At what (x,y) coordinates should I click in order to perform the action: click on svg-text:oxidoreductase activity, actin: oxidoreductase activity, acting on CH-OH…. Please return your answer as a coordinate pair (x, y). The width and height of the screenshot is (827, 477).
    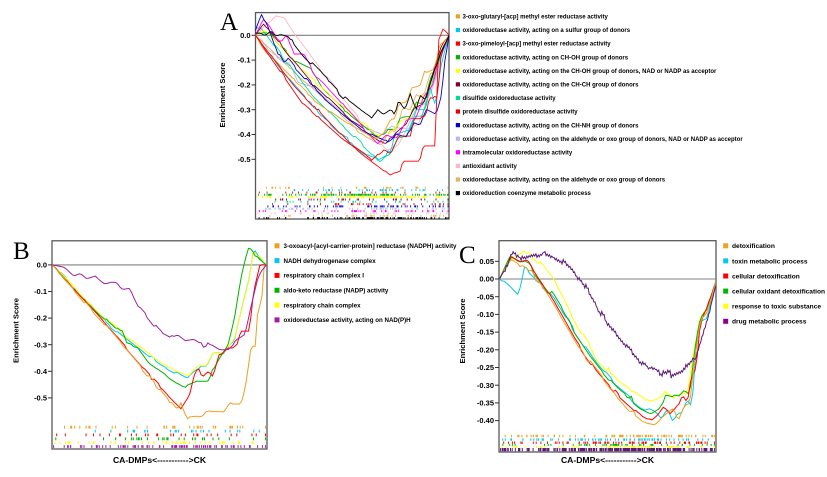
    Looking at the image, I should click on (546, 58).